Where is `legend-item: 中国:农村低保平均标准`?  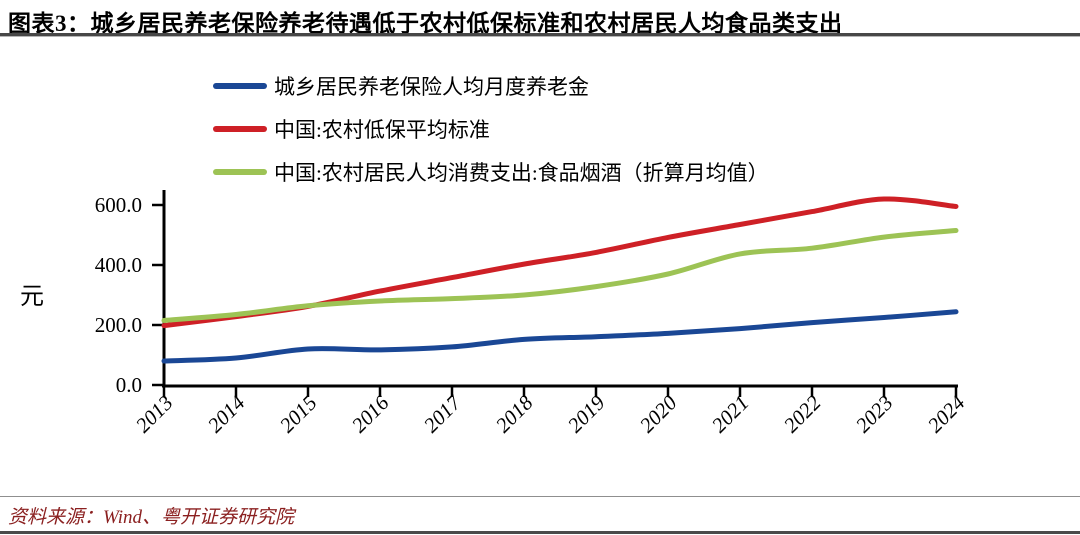
legend-item: 中国:农村低保平均标准 is located at coordinates (491, 128).